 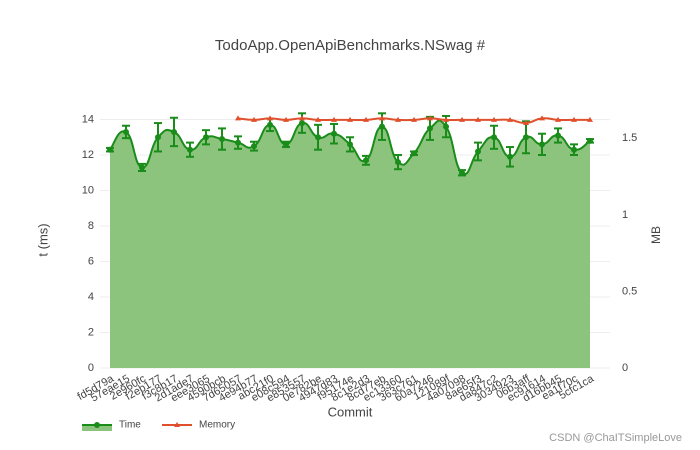 I want to click on y-tick-label: 2, so click(x=91, y=332).